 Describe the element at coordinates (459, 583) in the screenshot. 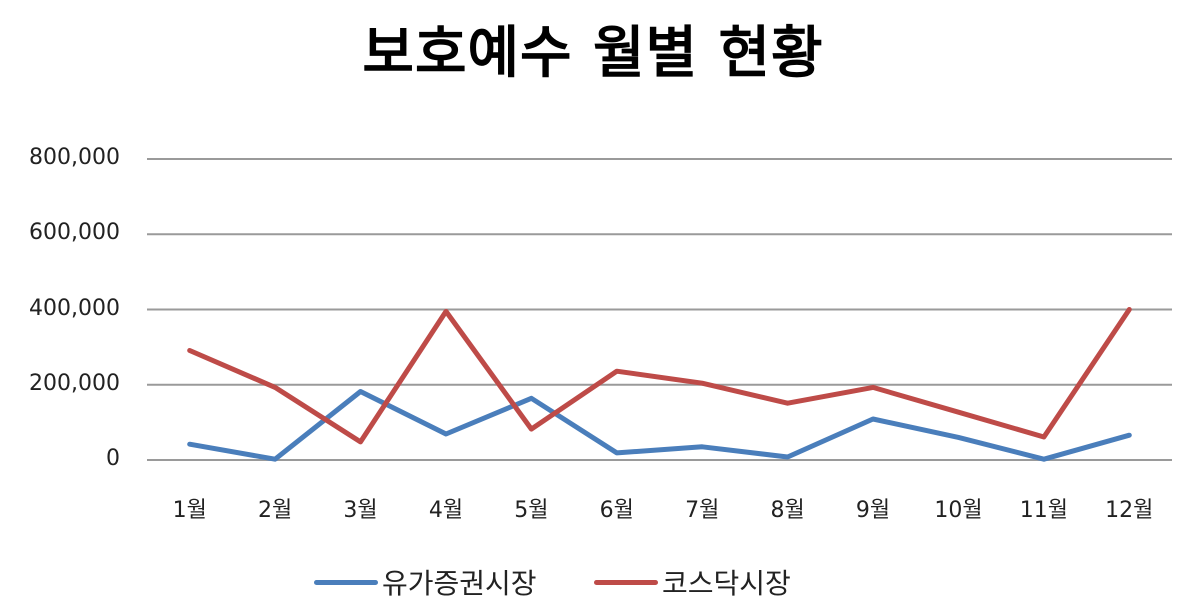

I see `legend-label: 유가증권시장` at that location.